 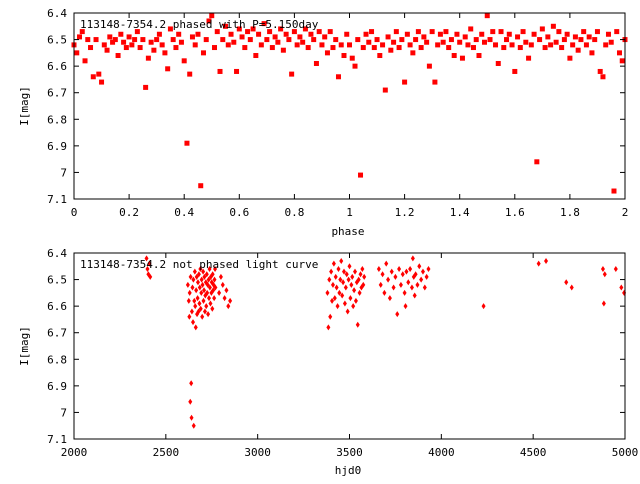 What do you see at coordinates (63, 172) in the screenshot?
I see `phased-y-tick-label: 7` at bounding box center [63, 172].